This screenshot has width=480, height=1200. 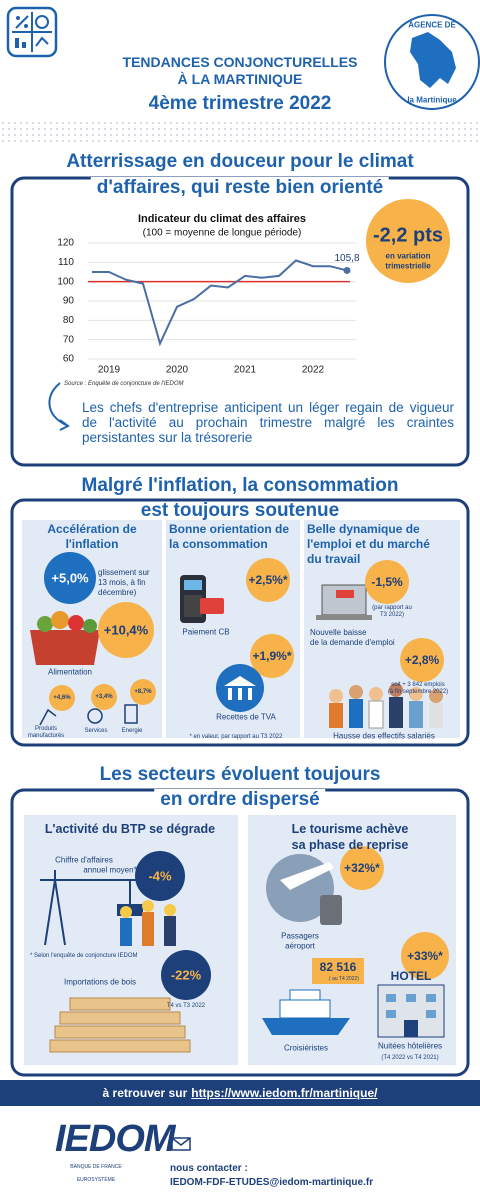 What do you see at coordinates (100, 982) in the screenshot?
I see `label: Importations de bois` at bounding box center [100, 982].